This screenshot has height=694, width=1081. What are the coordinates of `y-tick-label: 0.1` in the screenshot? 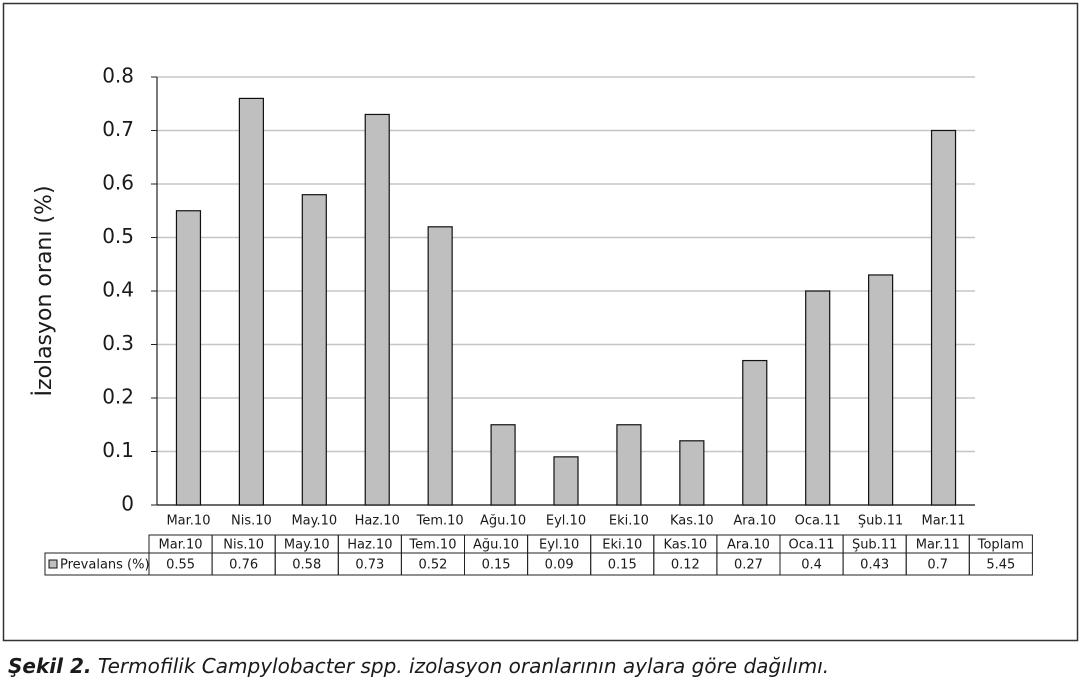 It's located at (118, 450).